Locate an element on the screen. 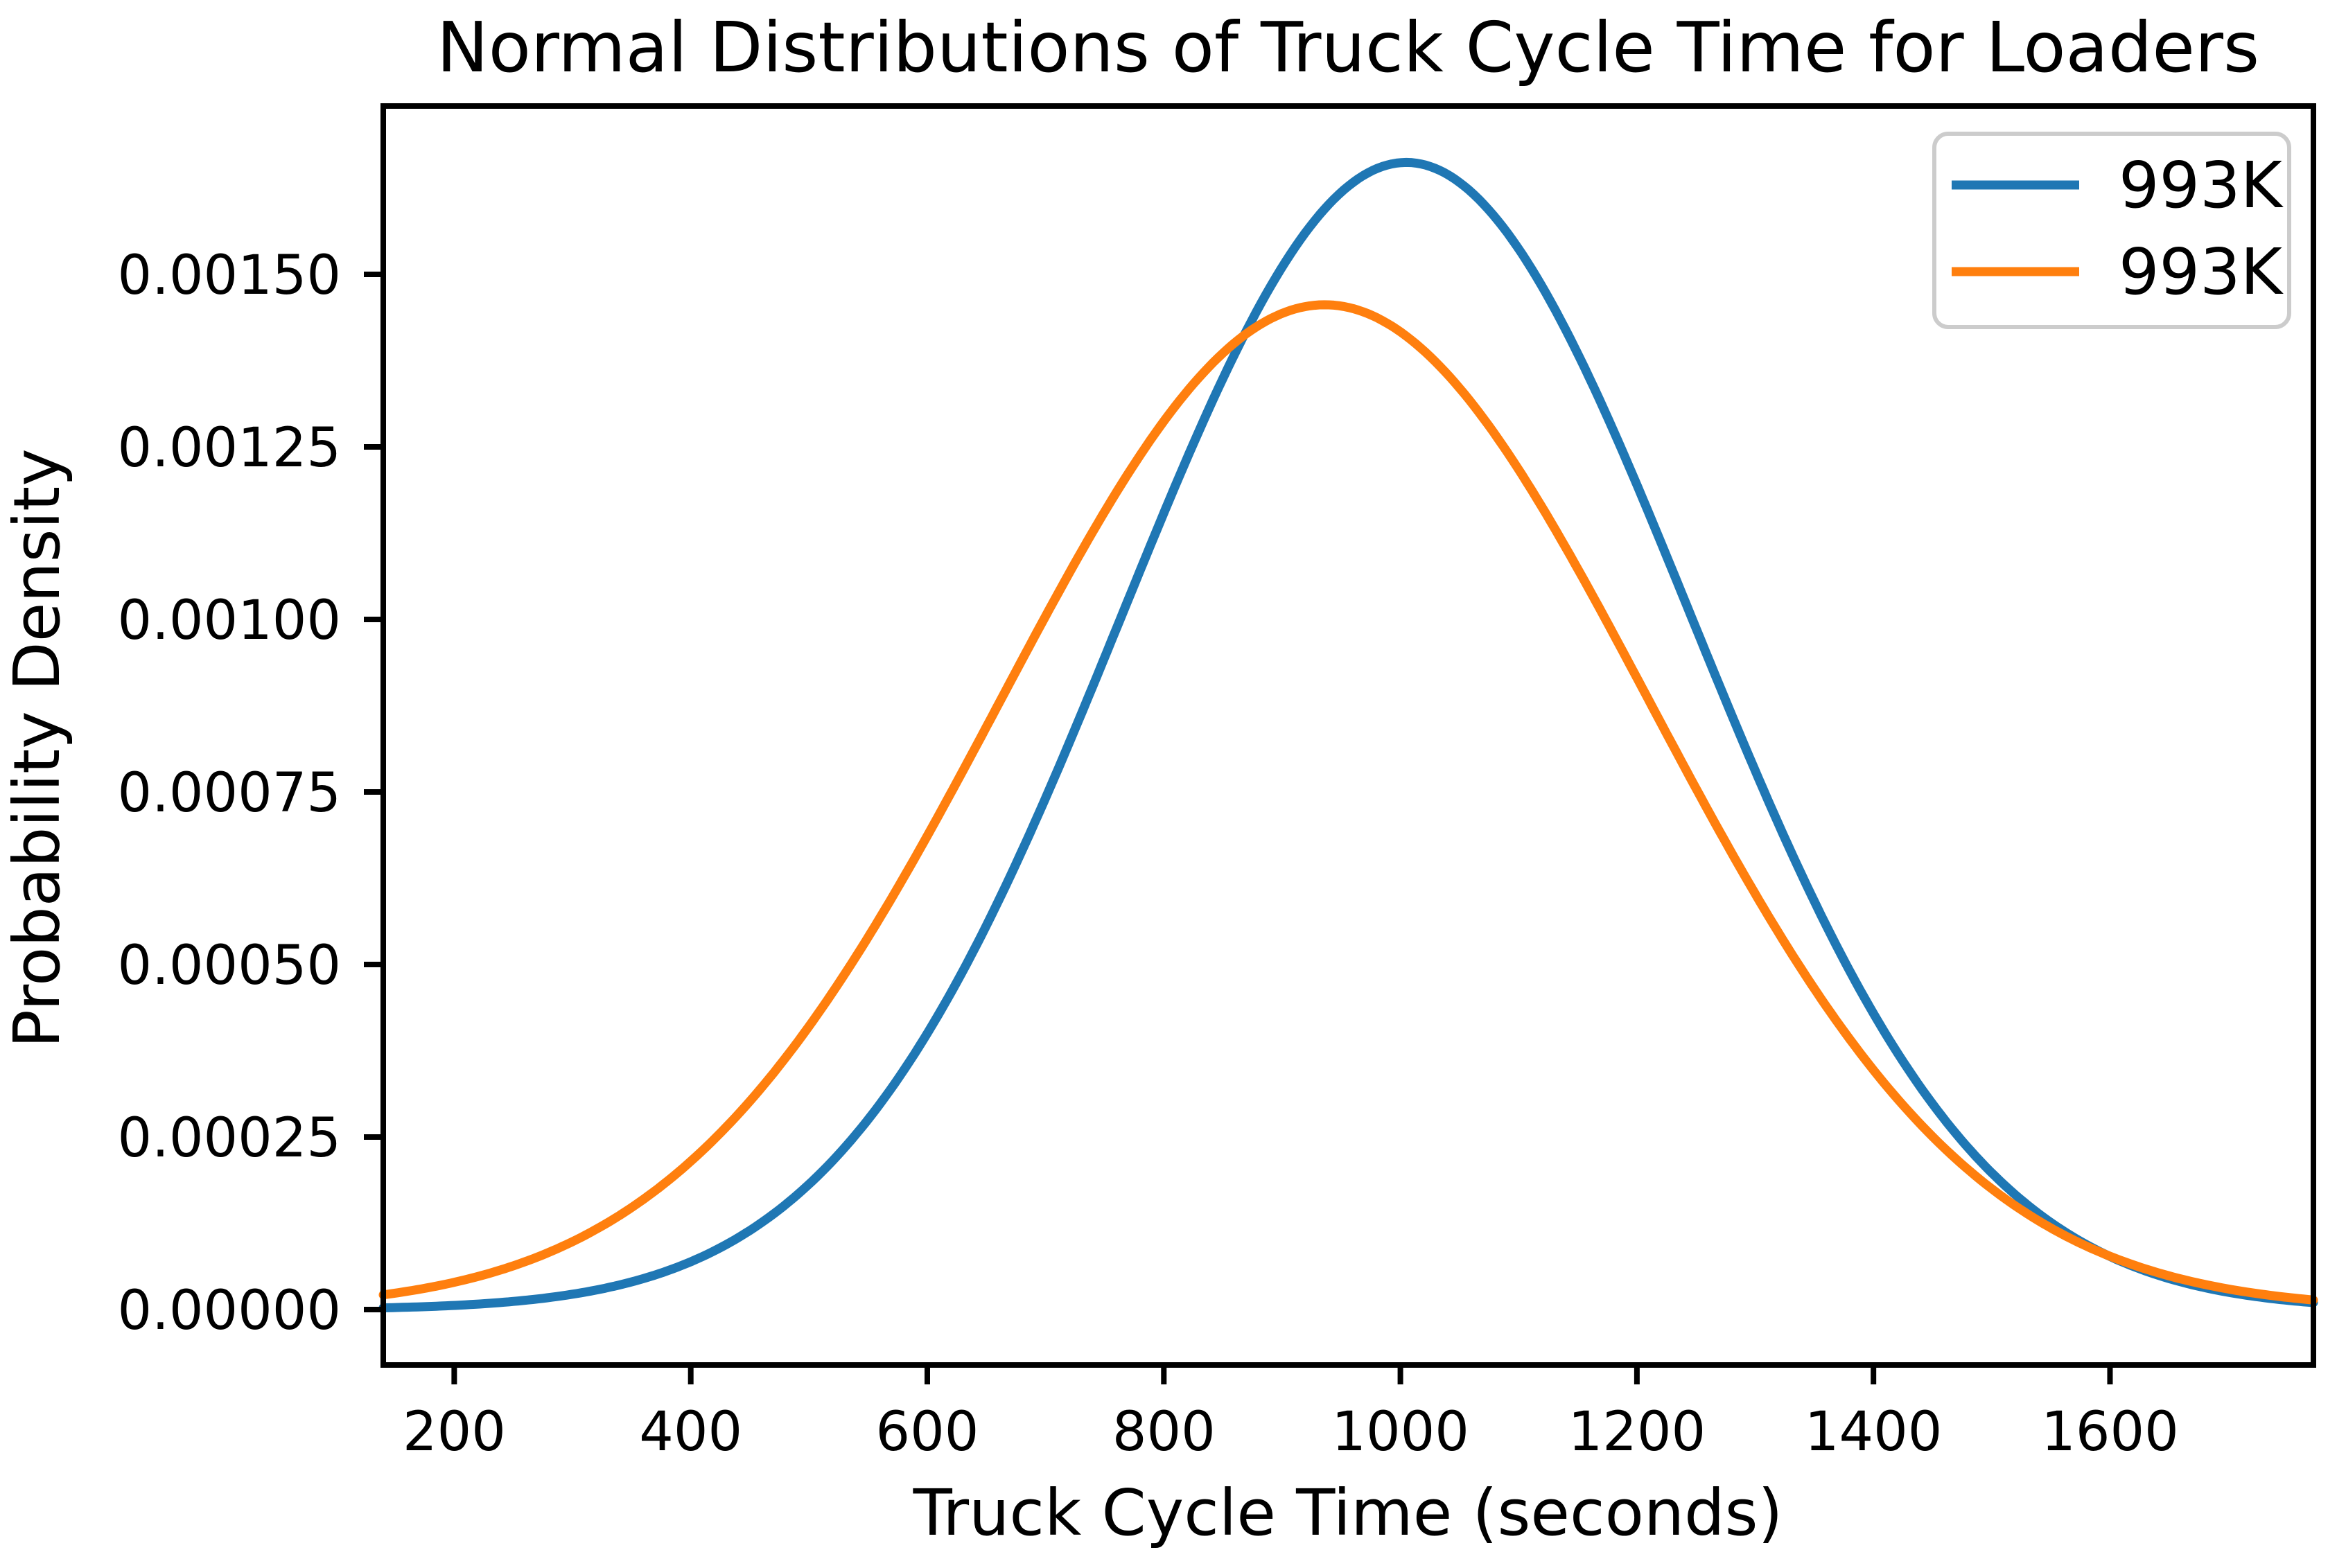 The height and width of the screenshot is (1568, 2346). y-tick-label: 0.00150 is located at coordinates (229, 276).